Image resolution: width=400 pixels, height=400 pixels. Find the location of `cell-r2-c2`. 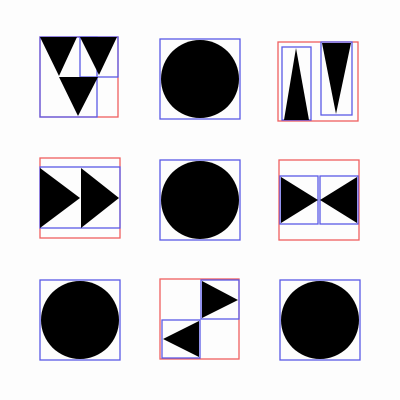

cell-r2-c2 is located at coordinates (200, 200).